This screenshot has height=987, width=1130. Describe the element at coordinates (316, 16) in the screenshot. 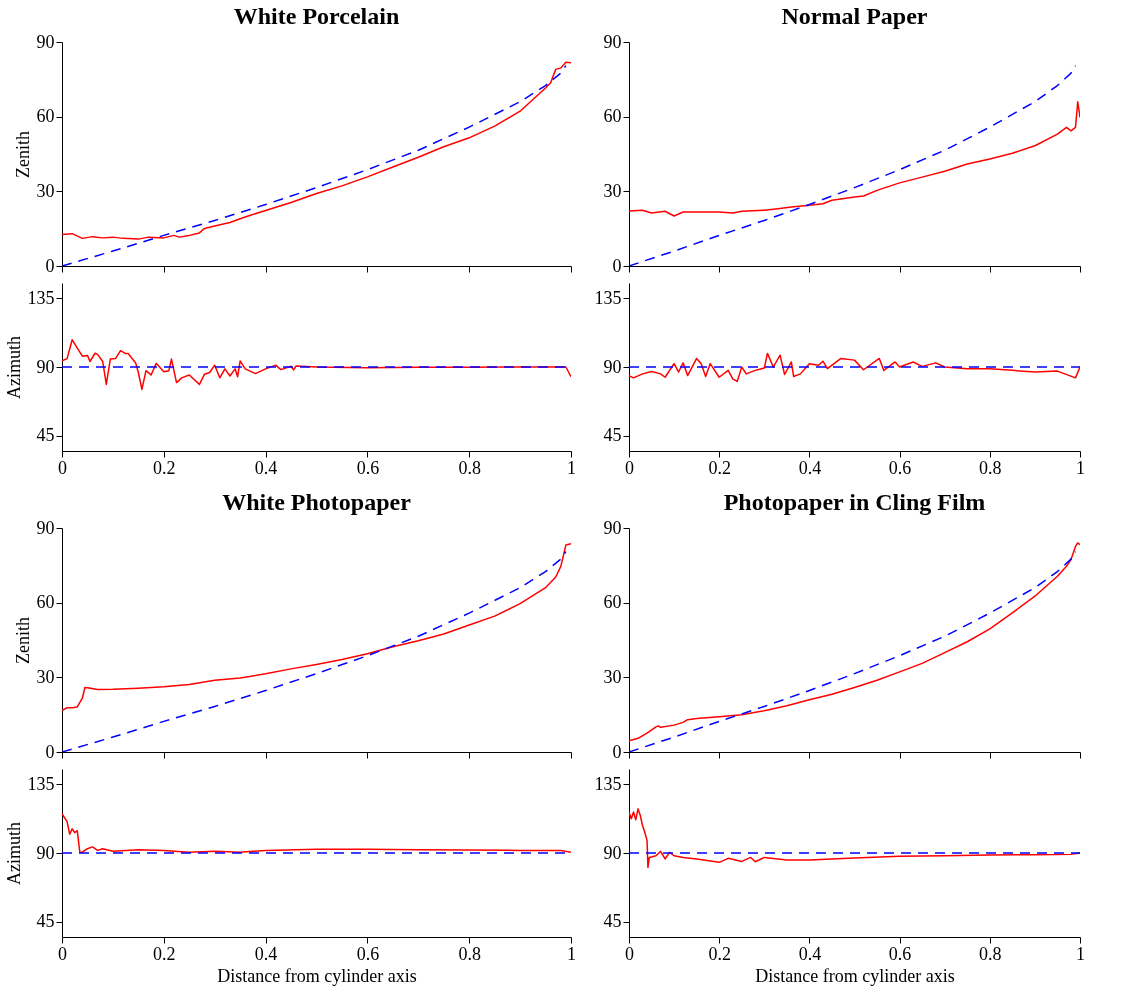

I see `chart-title: White Porcelain` at that location.